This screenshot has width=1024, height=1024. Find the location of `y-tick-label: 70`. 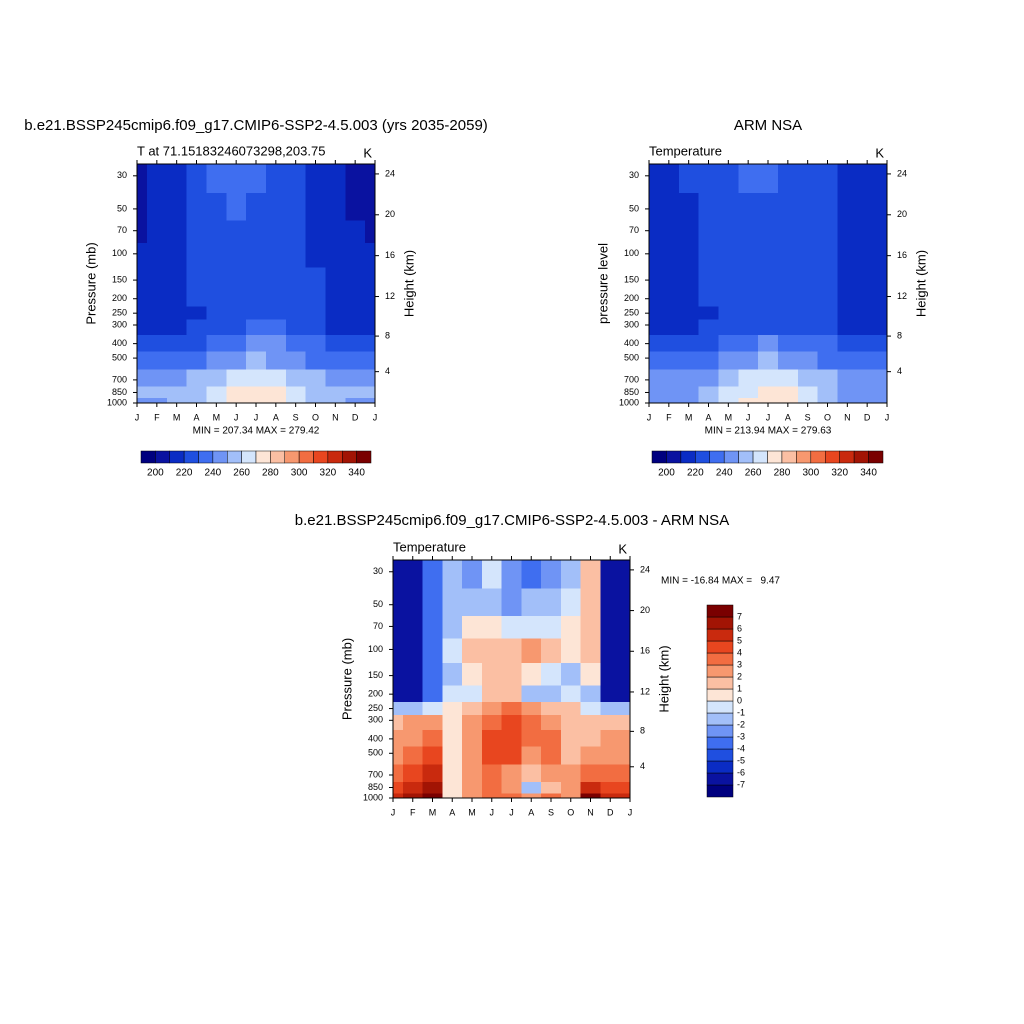

y-tick-label: 70 is located at coordinates (122, 230).